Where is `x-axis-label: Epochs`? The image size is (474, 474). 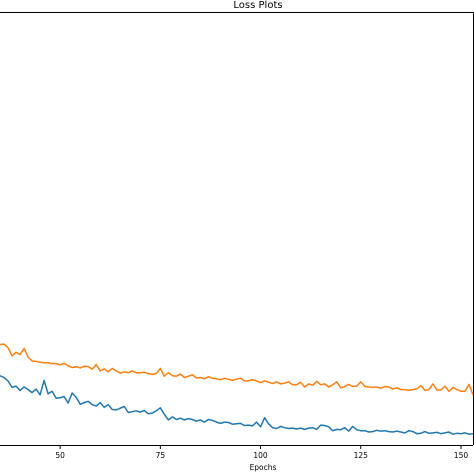 x-axis-label: Epochs is located at coordinates (263, 467).